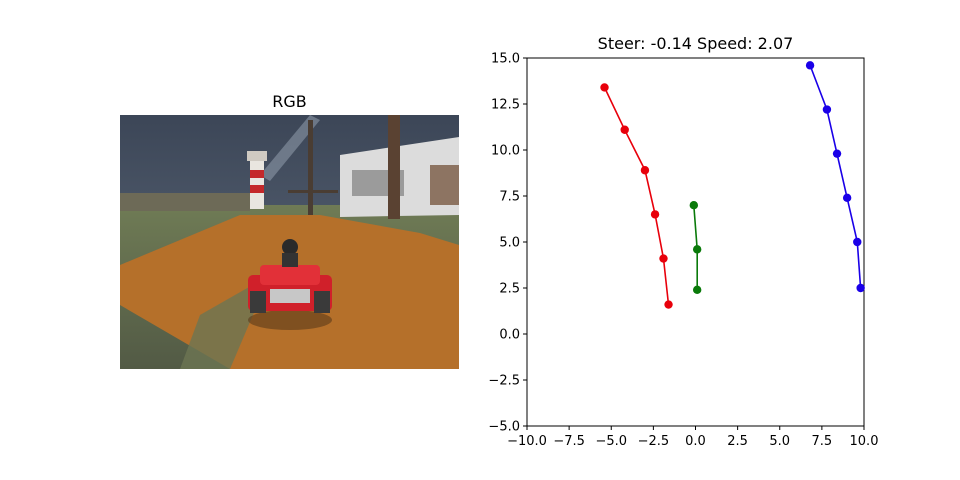 The height and width of the screenshot is (480, 960). I want to click on y-tick-label: 0.0, so click(509, 335).